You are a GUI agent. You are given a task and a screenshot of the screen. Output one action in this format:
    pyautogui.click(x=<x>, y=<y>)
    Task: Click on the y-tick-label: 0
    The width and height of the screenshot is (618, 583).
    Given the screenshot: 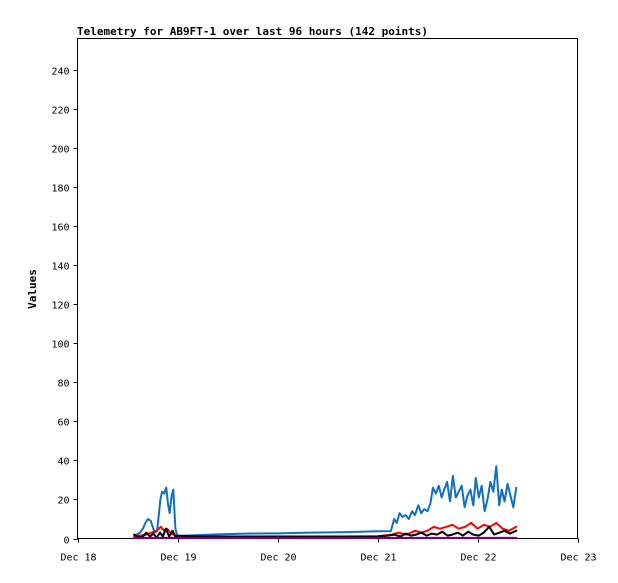 What is the action you would take?
    pyautogui.click(x=66, y=541)
    